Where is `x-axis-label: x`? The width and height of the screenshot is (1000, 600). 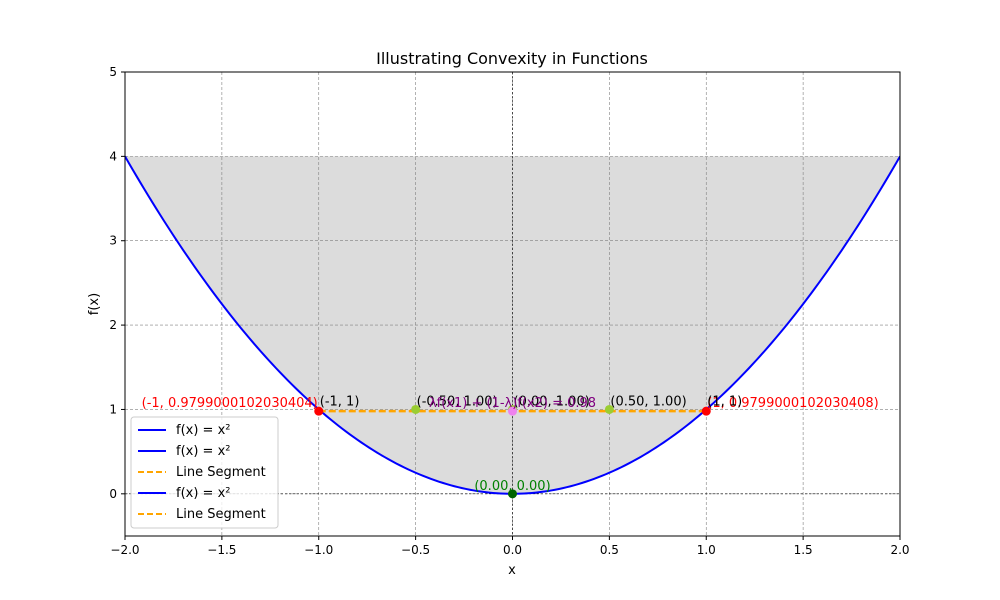 x-axis-label: x is located at coordinates (512, 570).